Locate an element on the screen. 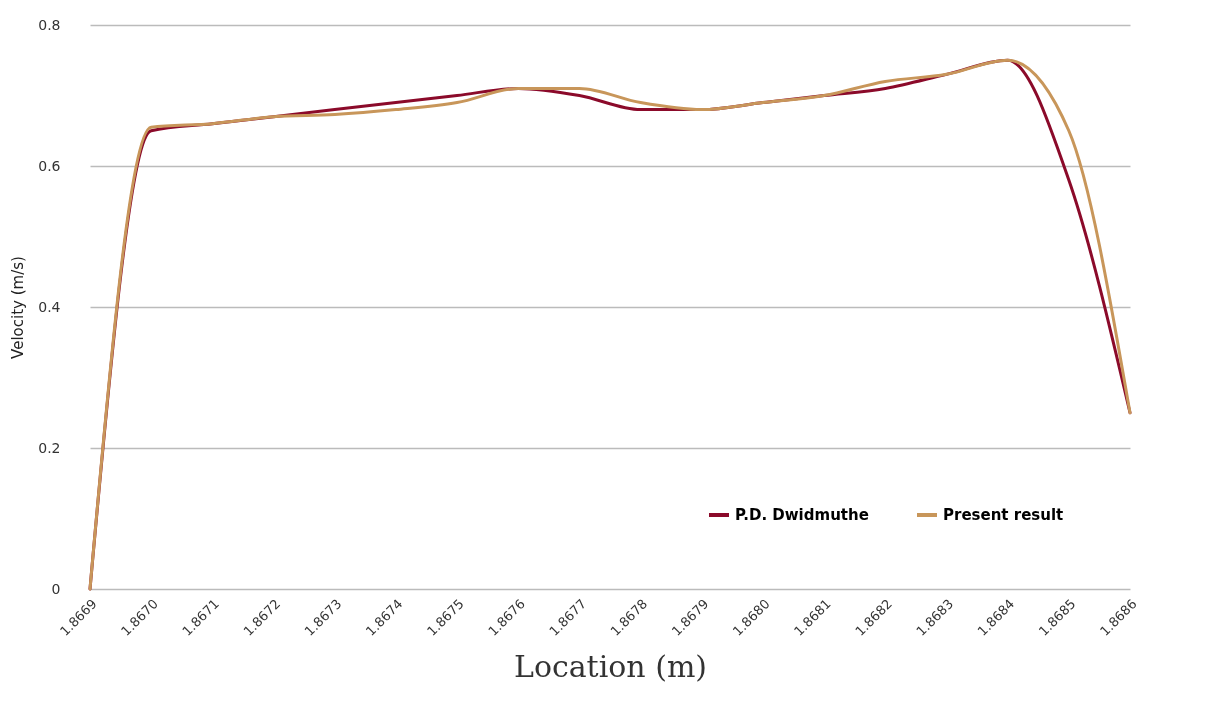  x-axis-title: Location (m) is located at coordinates (610, 666).